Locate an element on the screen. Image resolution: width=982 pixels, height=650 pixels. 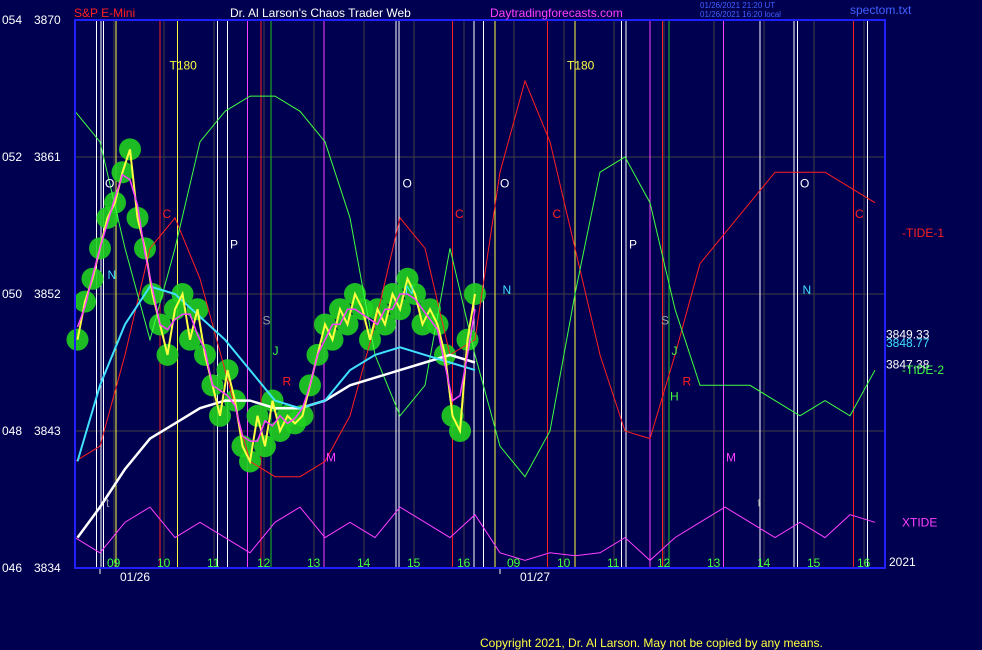
y-tick-left: 046 is located at coordinates (12, 568).